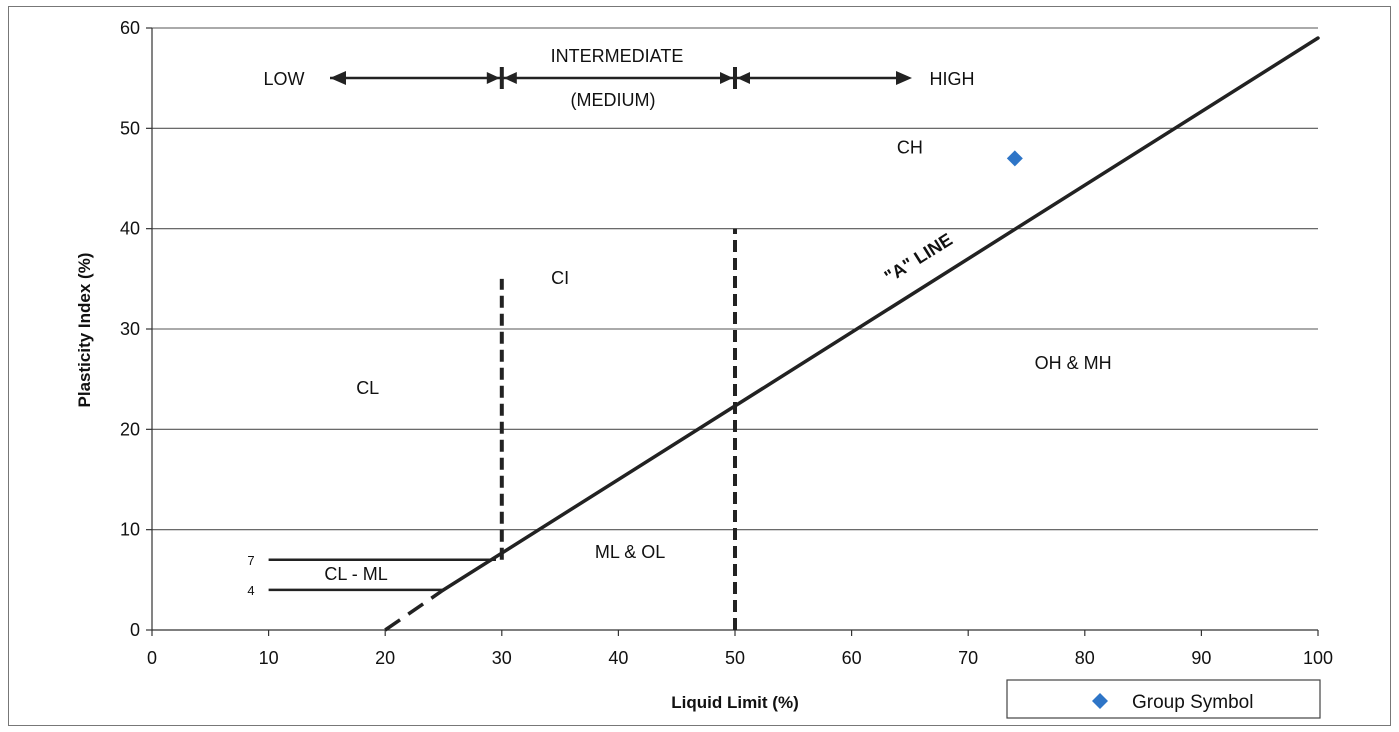 The width and height of the screenshot is (1399, 732). I want to click on a-line-label: "A" LINE, so click(918, 258).